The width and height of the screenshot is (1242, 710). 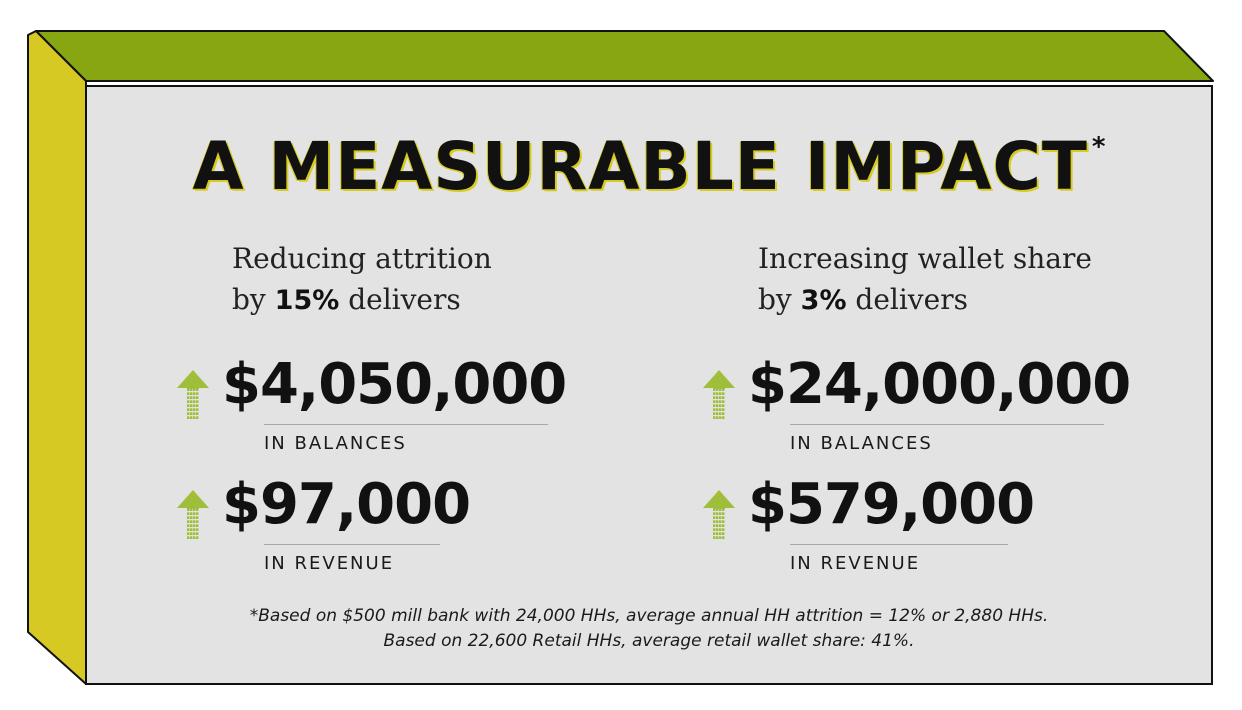 I want to click on attrition-balances-value: $4,050,000, so click(x=394, y=384).